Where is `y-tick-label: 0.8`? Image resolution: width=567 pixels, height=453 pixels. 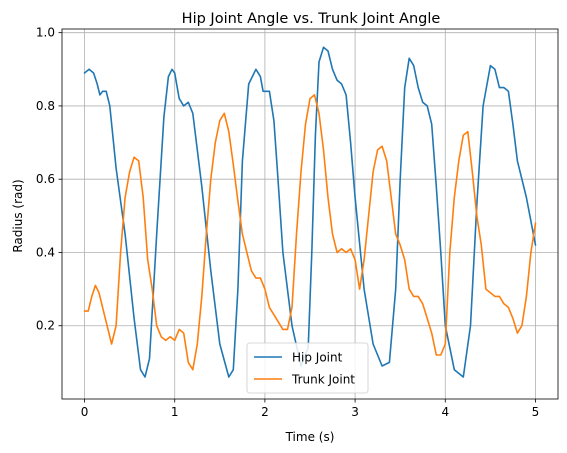 y-tick-label: 0.8 is located at coordinates (45, 106).